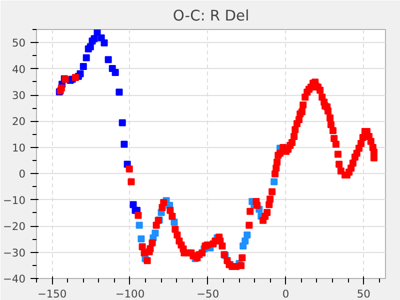 The height and width of the screenshot is (300, 400). Describe the element at coordinates (19, 43) in the screenshot. I see `y-tick-label: 50` at that location.